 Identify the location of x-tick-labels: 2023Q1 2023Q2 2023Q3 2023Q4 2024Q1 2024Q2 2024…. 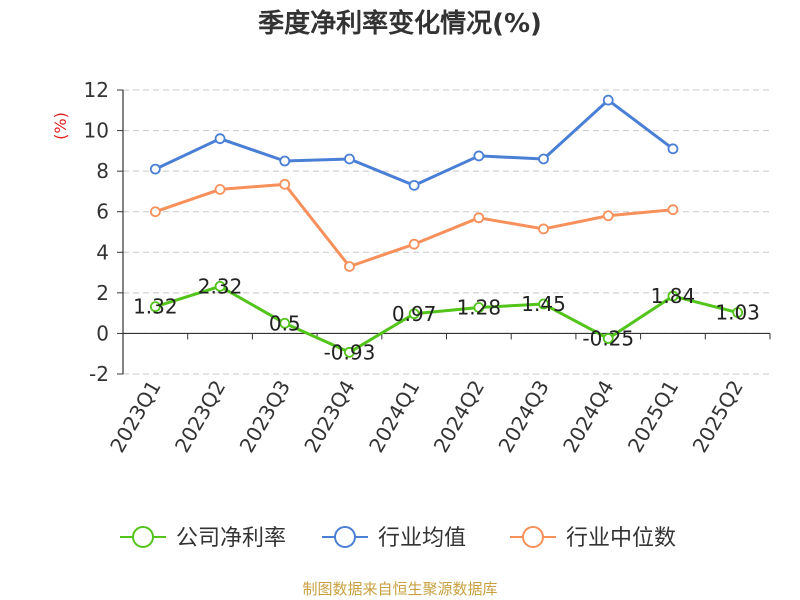
(426, 416).